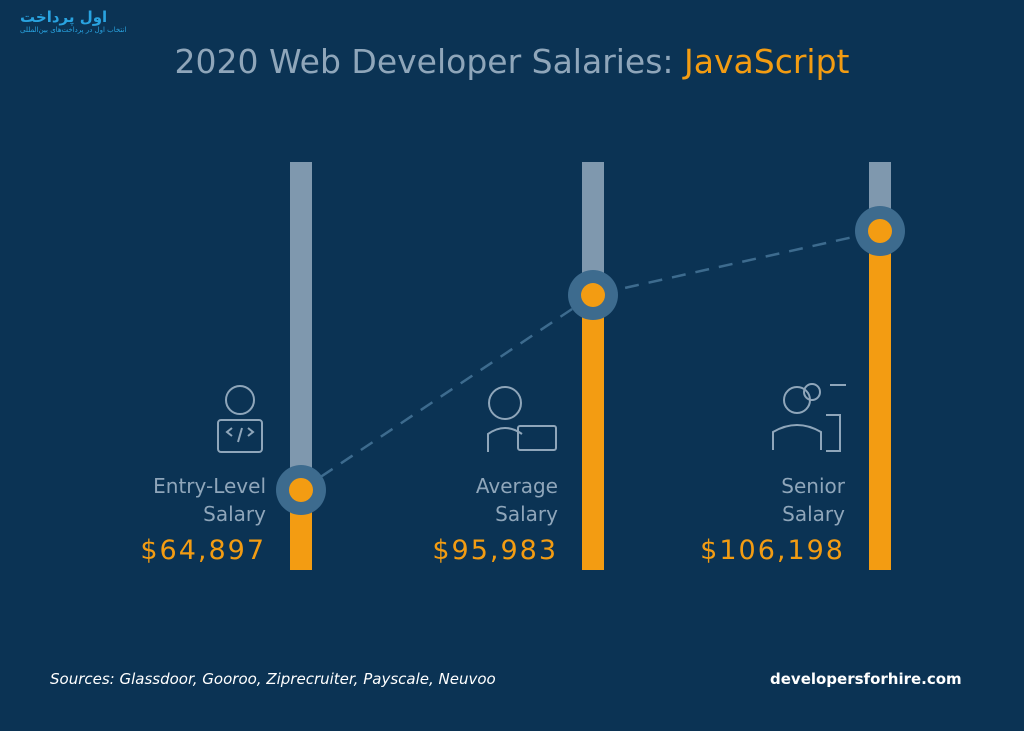 This screenshot has height=731, width=1024. What do you see at coordinates (64, 17) in the screenshot?
I see `watermark-title: اول پرداخت` at bounding box center [64, 17].